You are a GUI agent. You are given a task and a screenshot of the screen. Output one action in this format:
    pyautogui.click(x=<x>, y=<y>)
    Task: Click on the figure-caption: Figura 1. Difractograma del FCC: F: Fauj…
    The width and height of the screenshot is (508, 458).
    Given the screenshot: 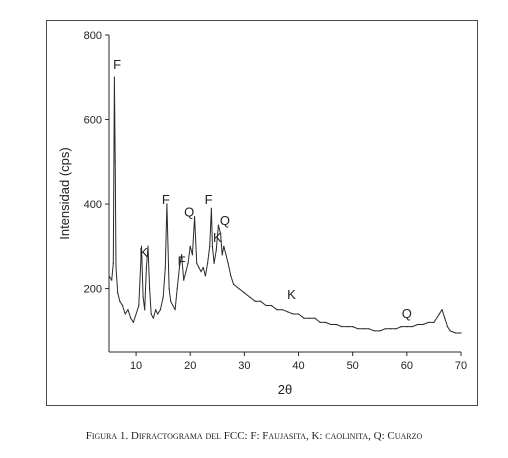 What is the action you would take?
    pyautogui.click(x=254, y=436)
    